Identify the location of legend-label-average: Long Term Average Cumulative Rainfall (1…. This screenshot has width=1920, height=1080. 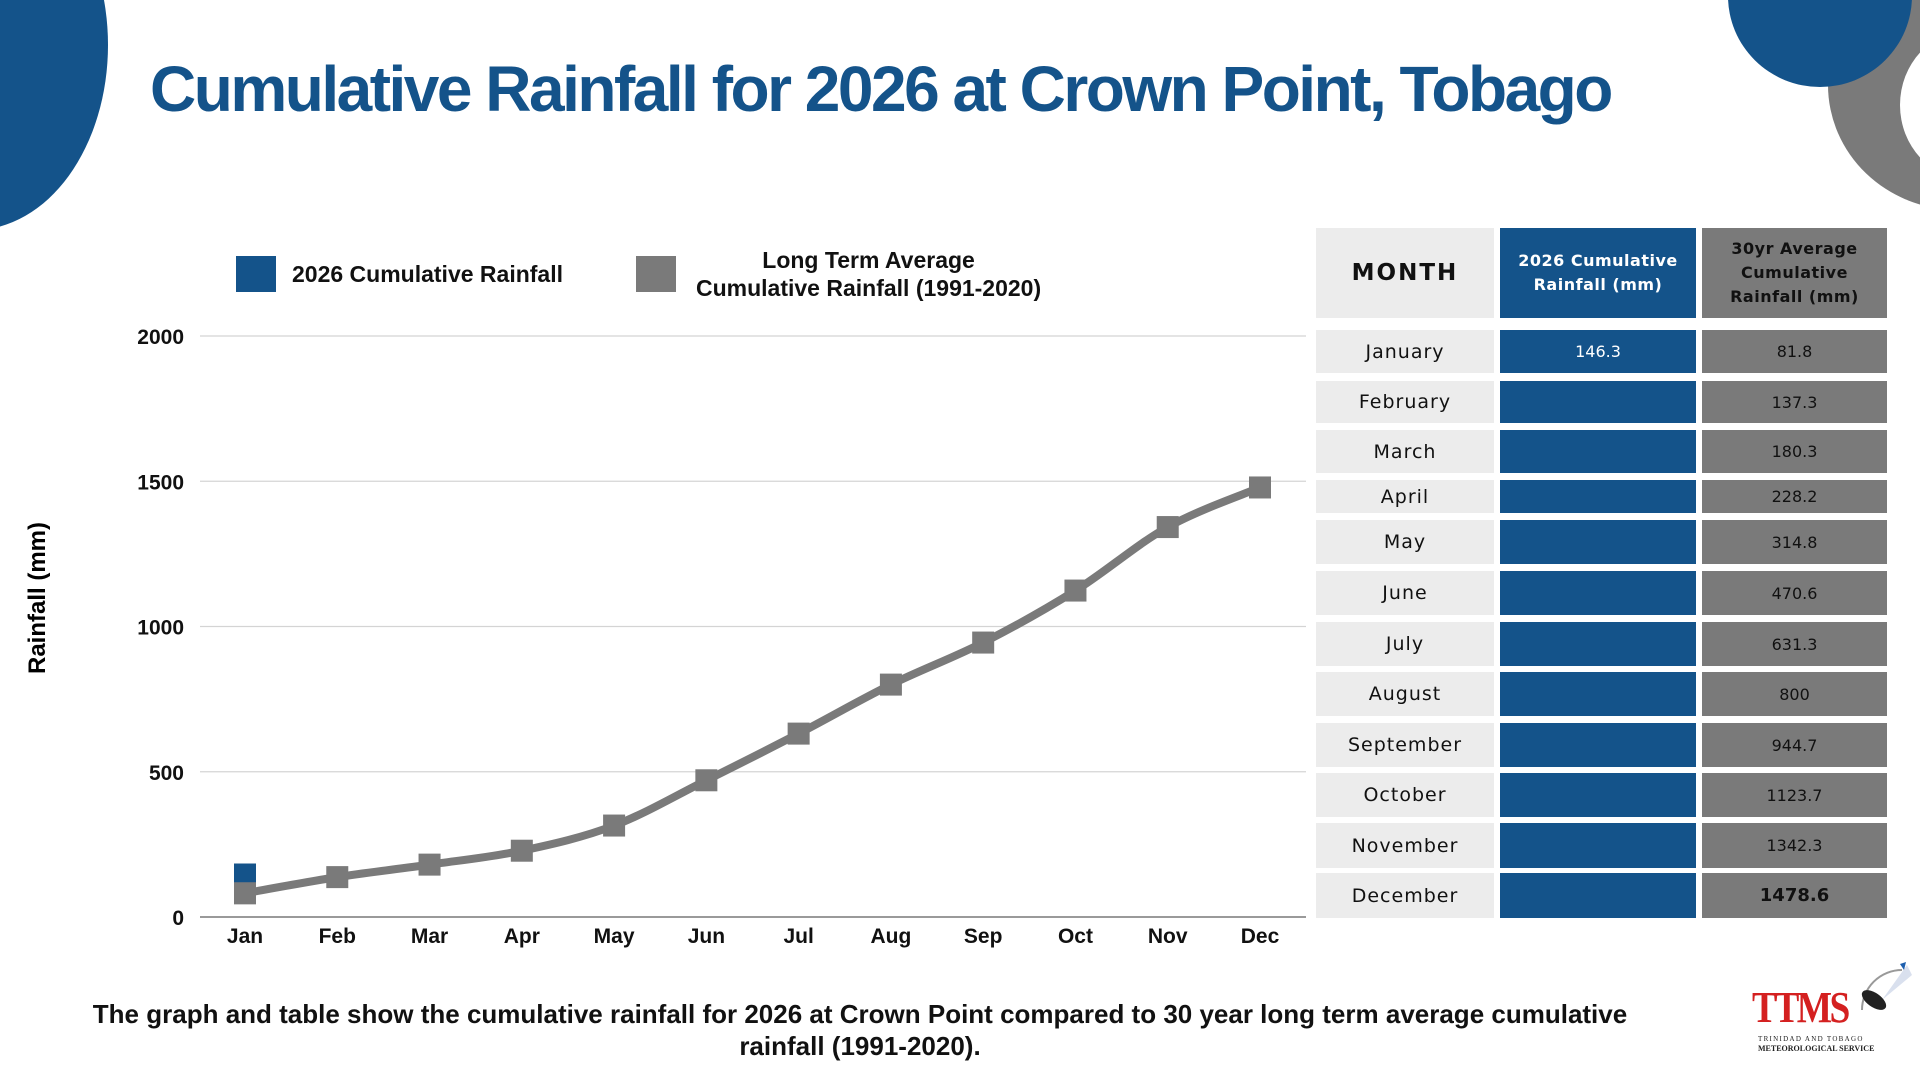
(868, 274).